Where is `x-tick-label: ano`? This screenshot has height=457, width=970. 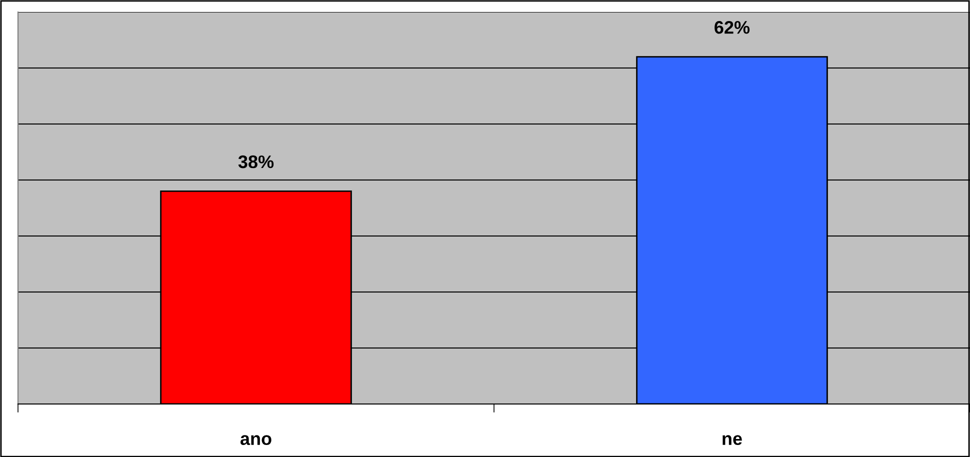 x-tick-label: ano is located at coordinates (256, 440).